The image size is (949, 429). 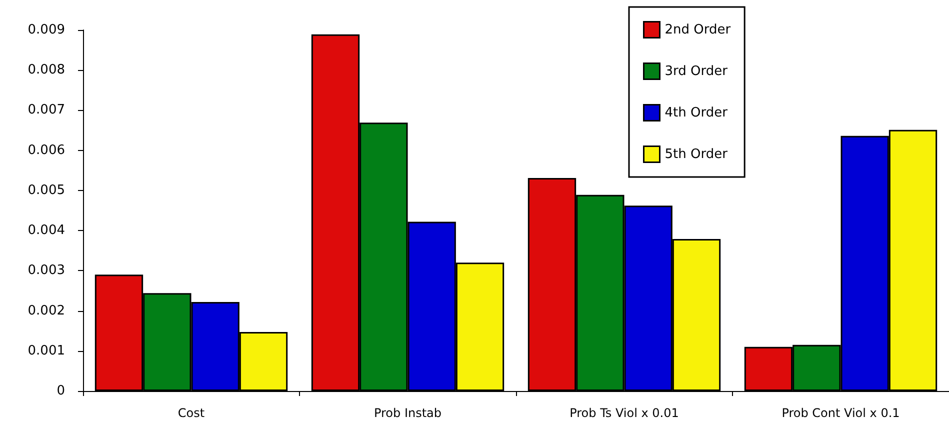 What do you see at coordinates (46, 350) in the screenshot?
I see `y-tick-label: 0.001` at bounding box center [46, 350].